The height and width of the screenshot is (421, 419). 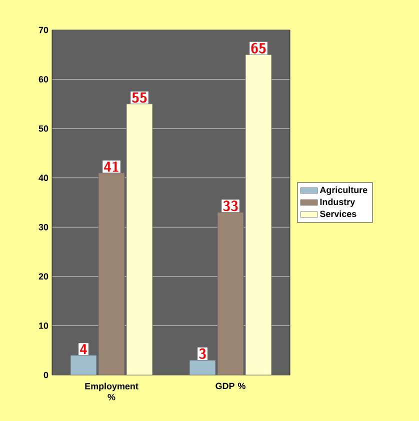 What do you see at coordinates (83, 349) in the screenshot?
I see `data-label: 4` at bounding box center [83, 349].